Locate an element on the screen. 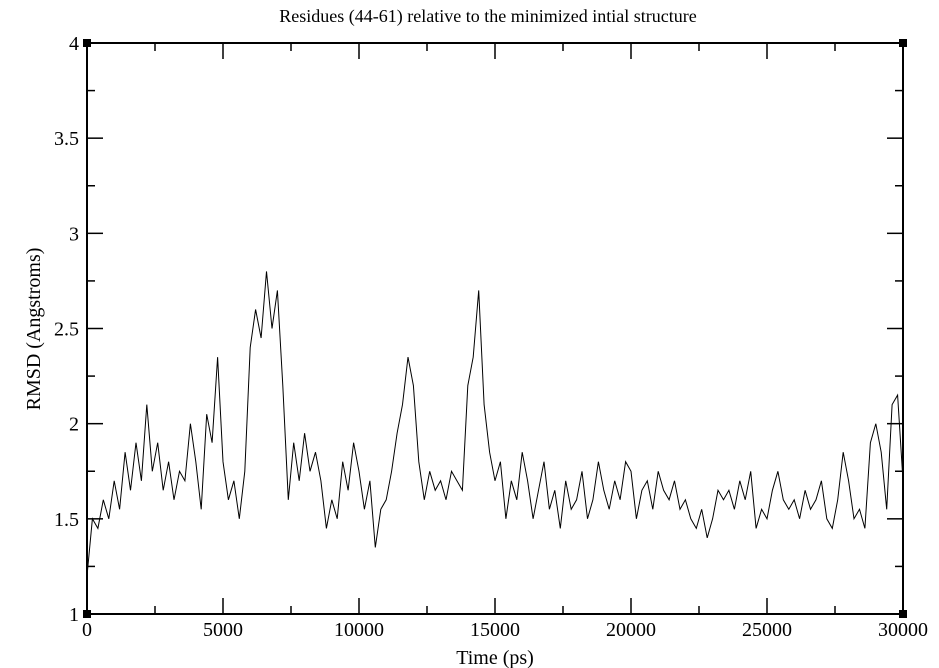 The height and width of the screenshot is (668, 939). y-tick-label: 3.5 is located at coordinates (66, 139).